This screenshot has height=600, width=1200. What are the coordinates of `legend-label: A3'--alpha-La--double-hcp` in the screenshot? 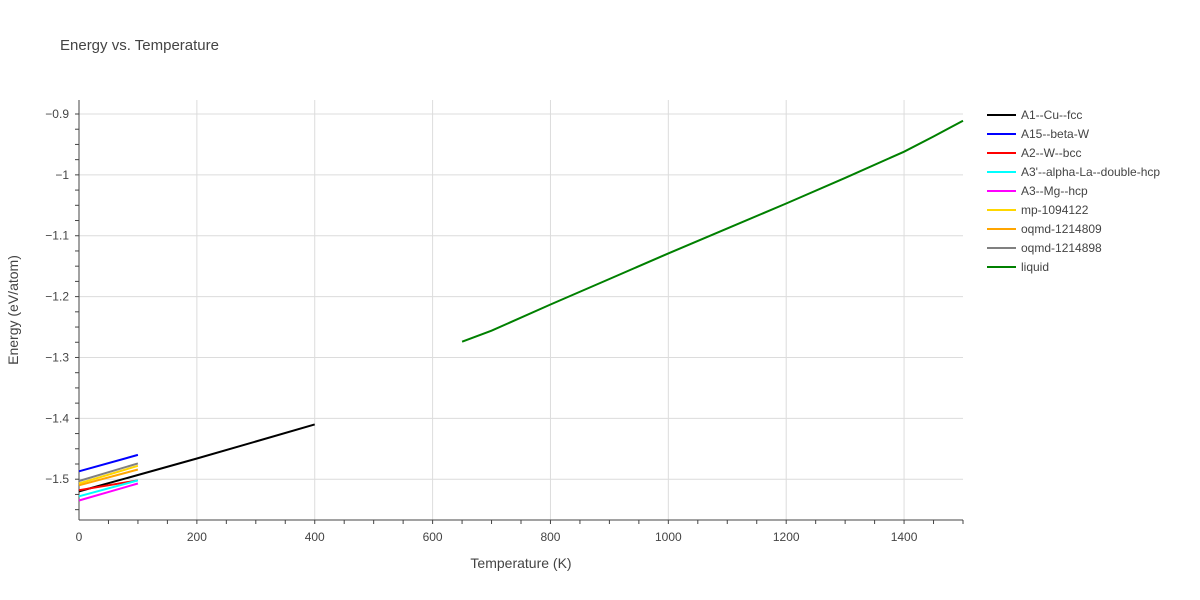 It's located at (1090, 172).